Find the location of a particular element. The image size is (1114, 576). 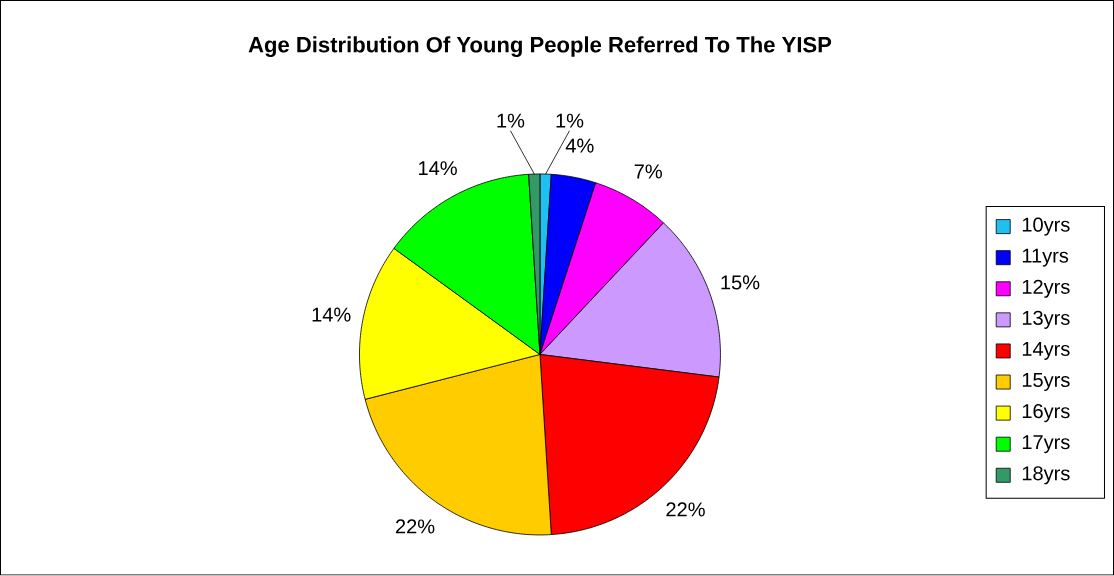

legend-label: 16yrs is located at coordinates (1046, 413).